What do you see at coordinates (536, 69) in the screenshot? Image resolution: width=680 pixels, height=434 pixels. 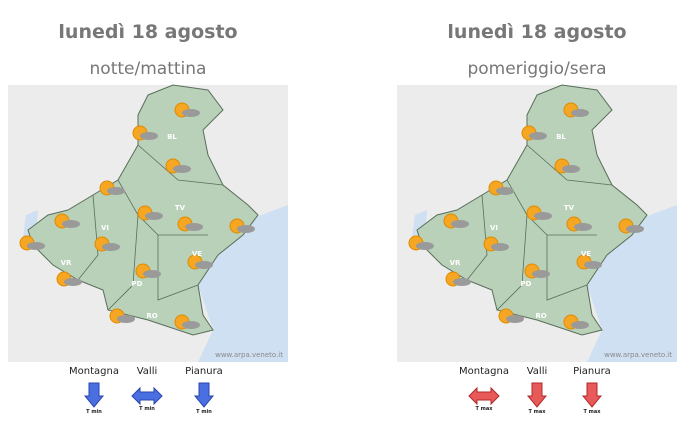 I see `panel-subtitle: pomeriggio/sera` at bounding box center [536, 69].